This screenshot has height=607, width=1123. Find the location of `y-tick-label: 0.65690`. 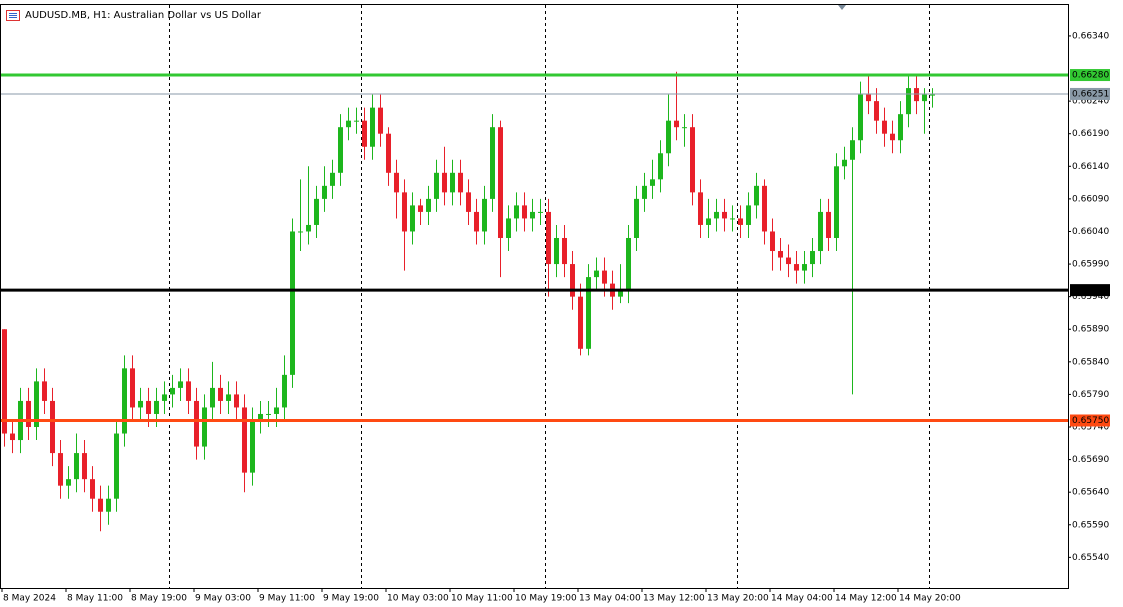

y-tick-label: 0.65690 is located at coordinates (1090, 460).